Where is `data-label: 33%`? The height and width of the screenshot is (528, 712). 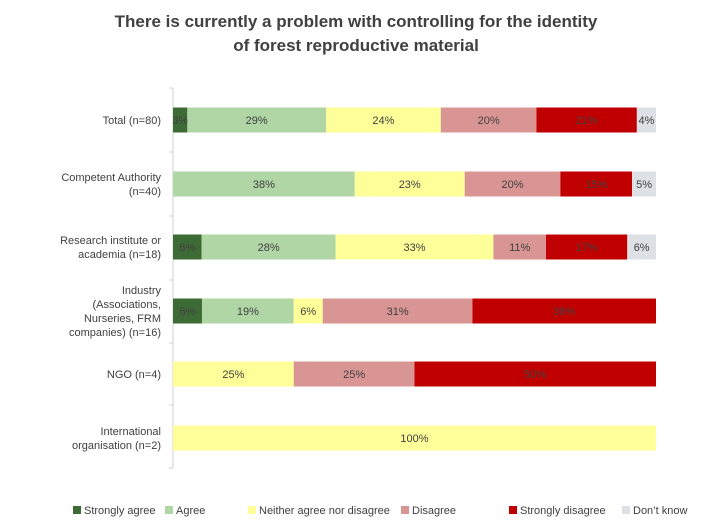 data-label: 33% is located at coordinates (414, 248).